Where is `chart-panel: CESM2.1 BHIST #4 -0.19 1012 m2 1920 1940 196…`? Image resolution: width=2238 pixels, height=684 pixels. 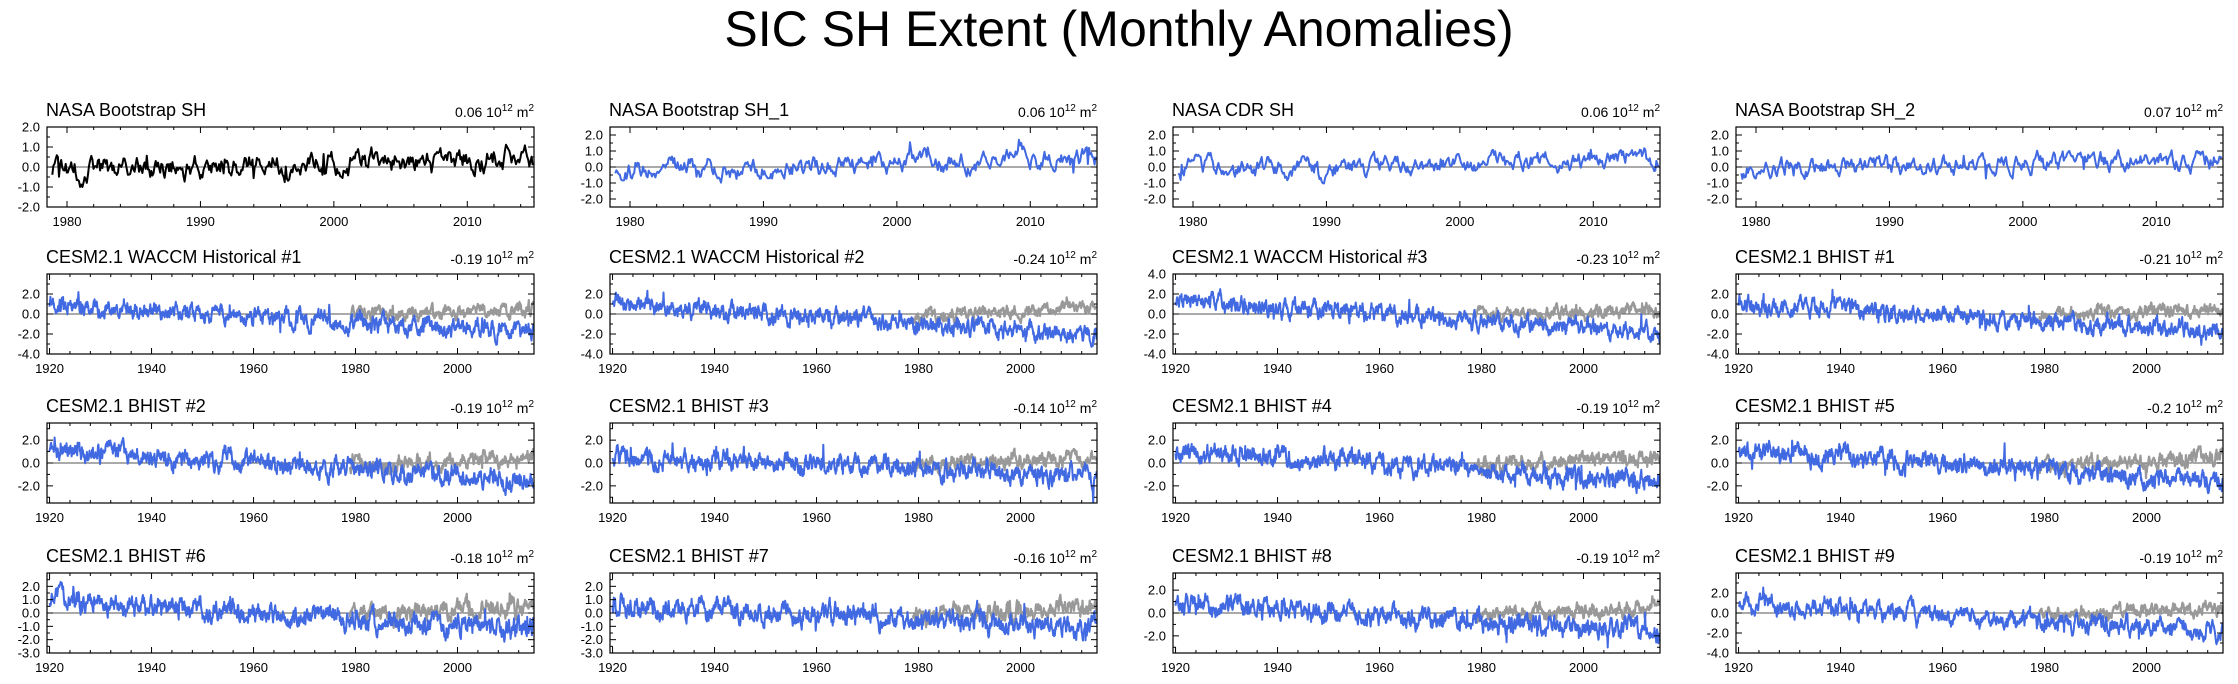
chart-panel: CESM2.1 BHIST #4 -0.19 1012 m2 1920 1940 196… is located at coordinates (1402, 460).